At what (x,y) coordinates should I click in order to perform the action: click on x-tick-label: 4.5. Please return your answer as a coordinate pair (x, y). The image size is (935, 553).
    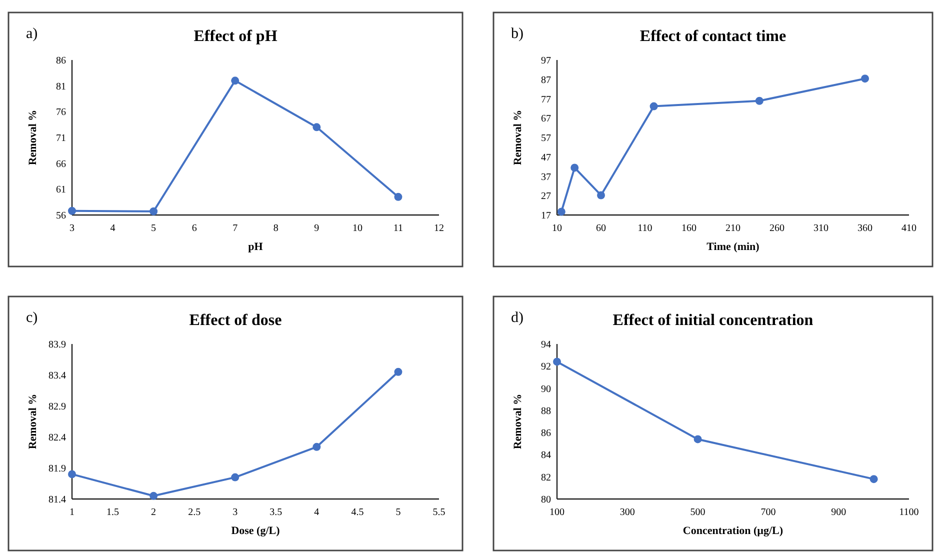
    Looking at the image, I should click on (357, 512).